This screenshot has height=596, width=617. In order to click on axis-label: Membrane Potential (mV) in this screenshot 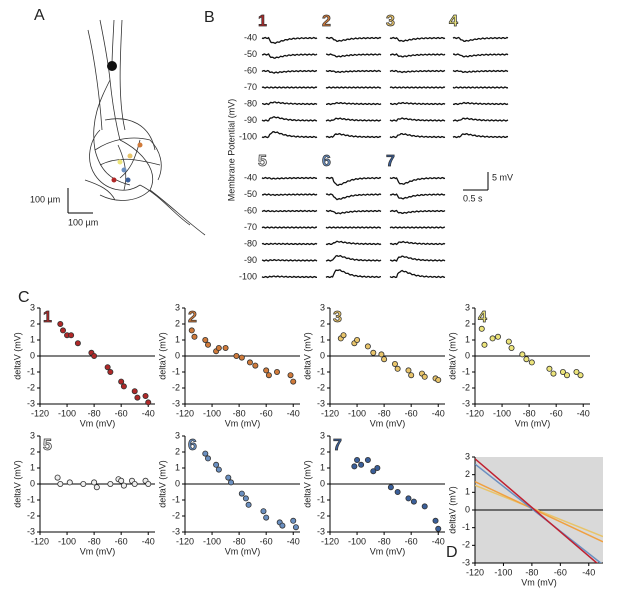, I will do `click(231, 150)`.